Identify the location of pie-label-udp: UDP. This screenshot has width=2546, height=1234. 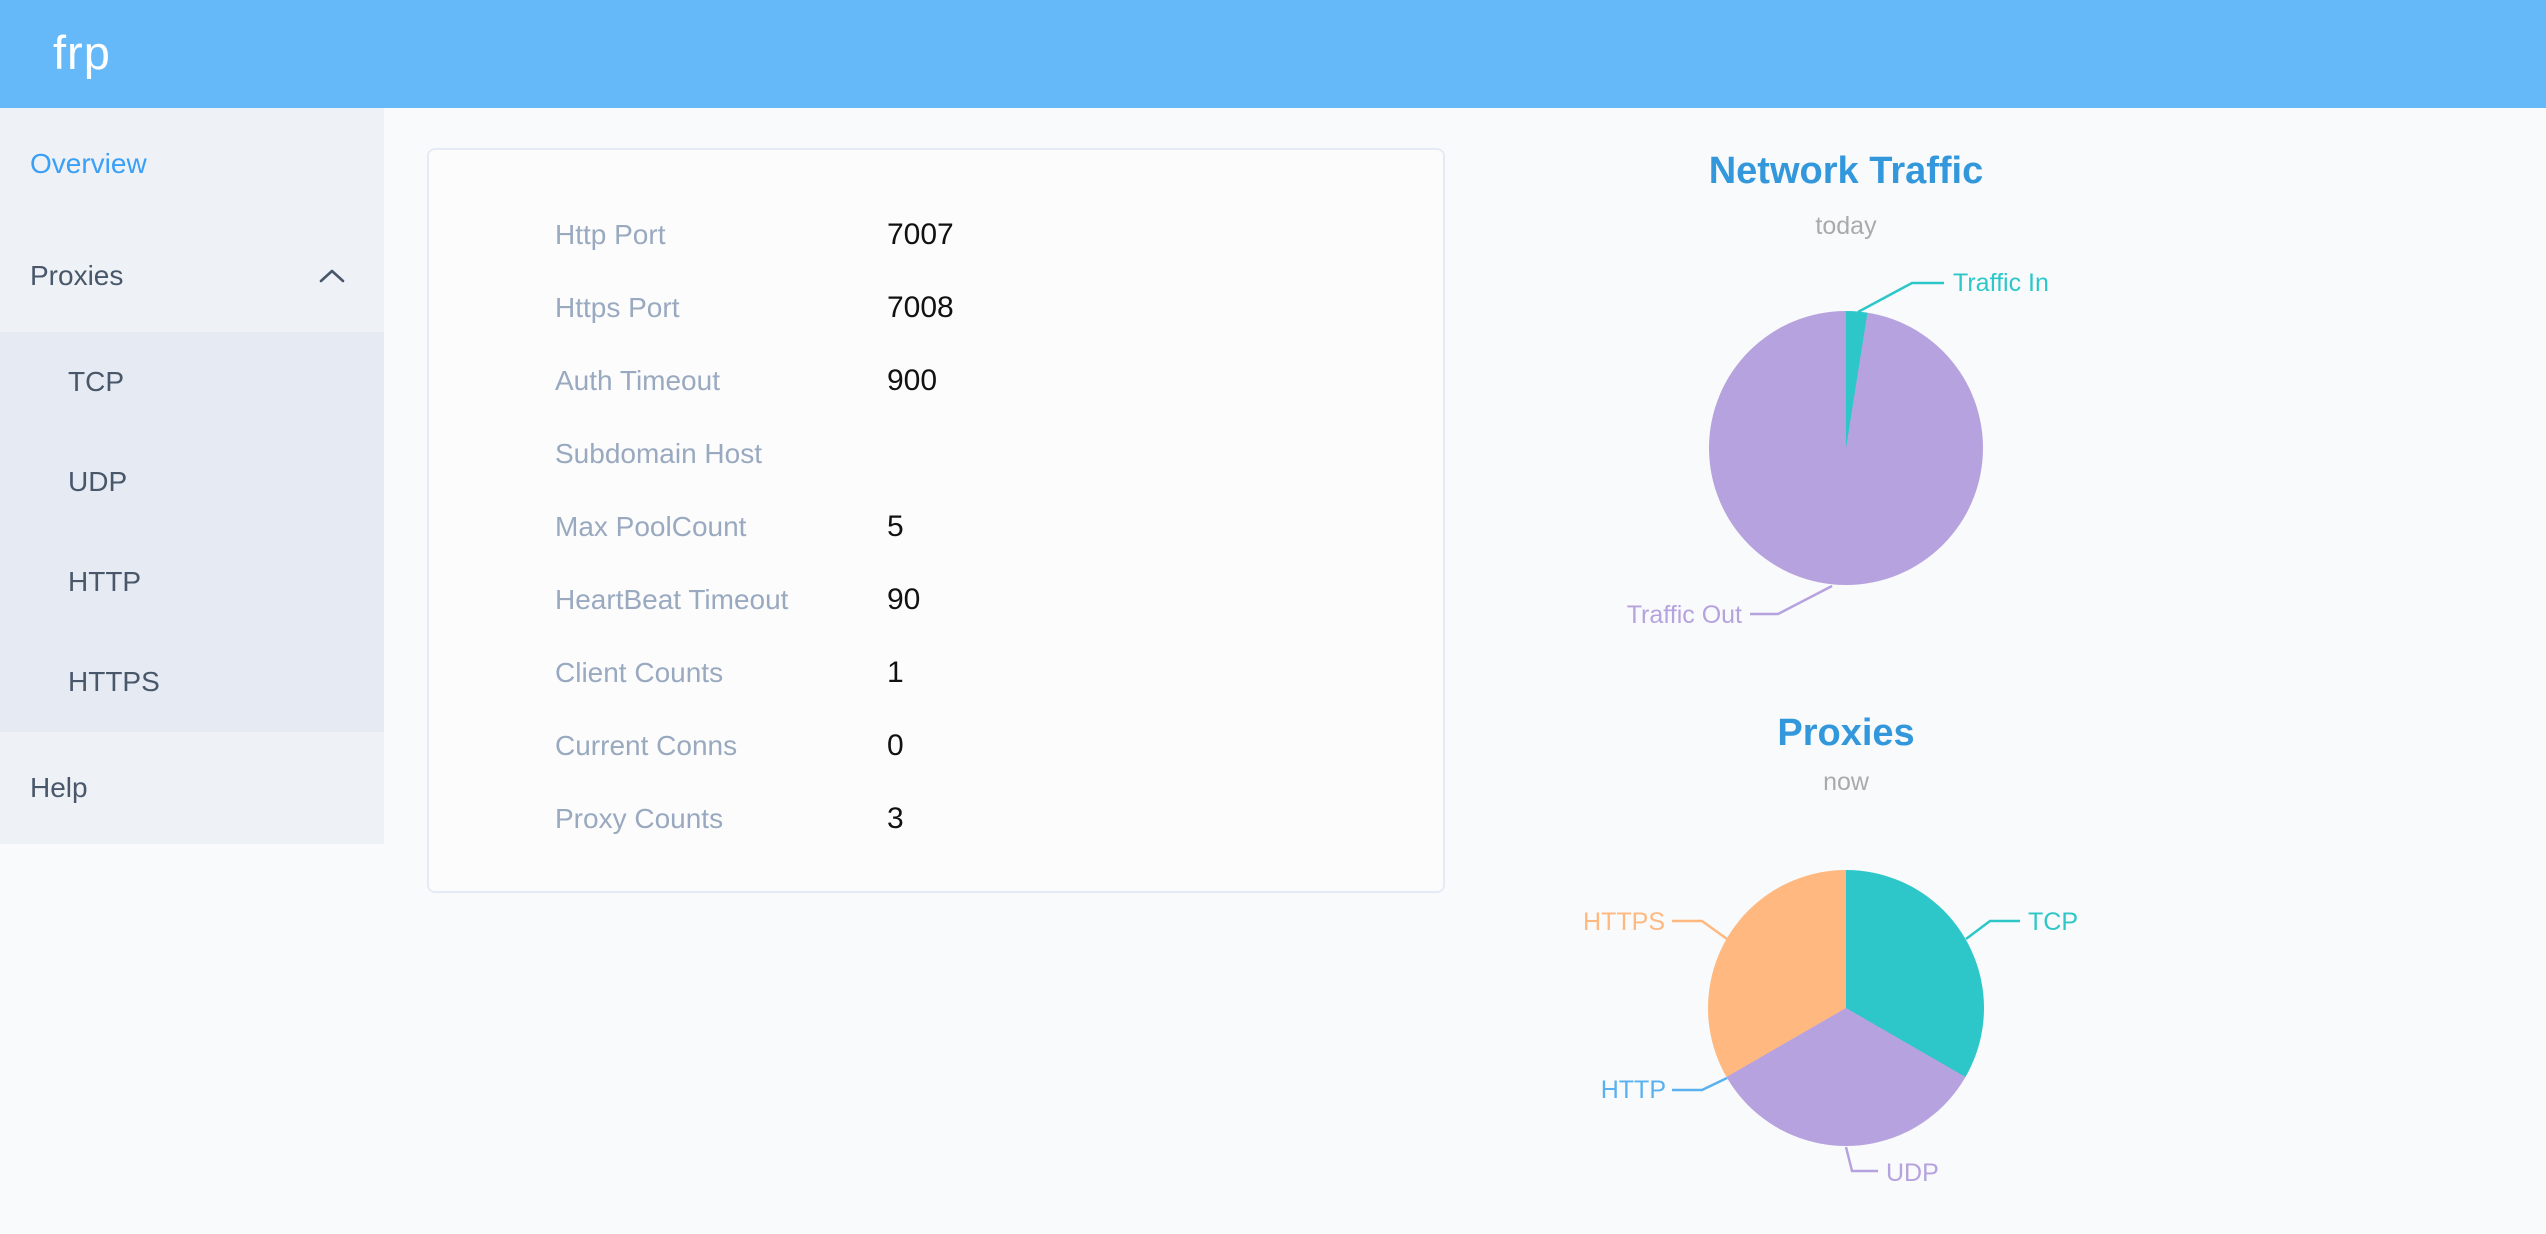
(1912, 1173).